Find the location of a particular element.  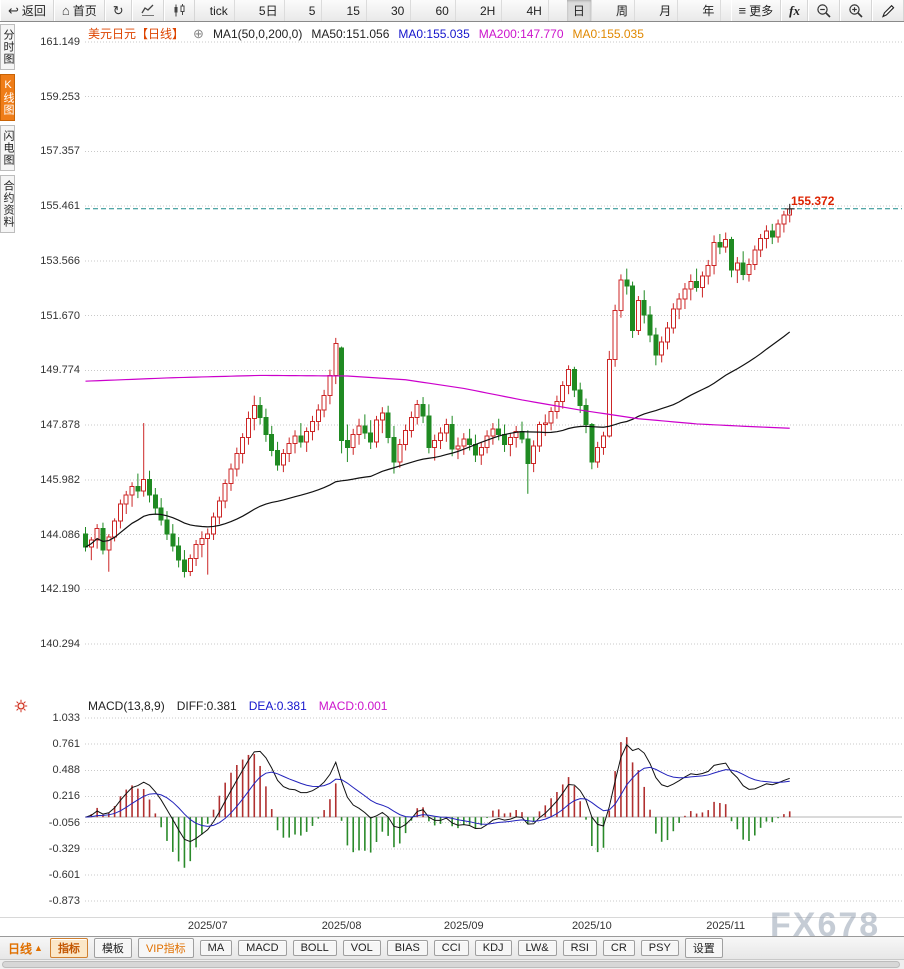

price-tick-label: 144.086 is located at coordinates (60, 534).